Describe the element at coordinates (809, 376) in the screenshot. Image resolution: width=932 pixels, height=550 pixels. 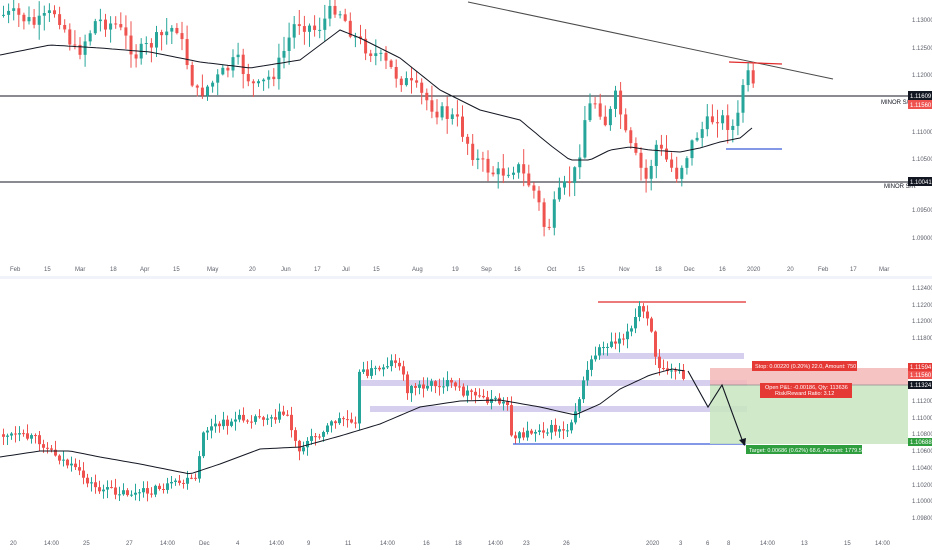
I see `stop-loss-zone` at that location.